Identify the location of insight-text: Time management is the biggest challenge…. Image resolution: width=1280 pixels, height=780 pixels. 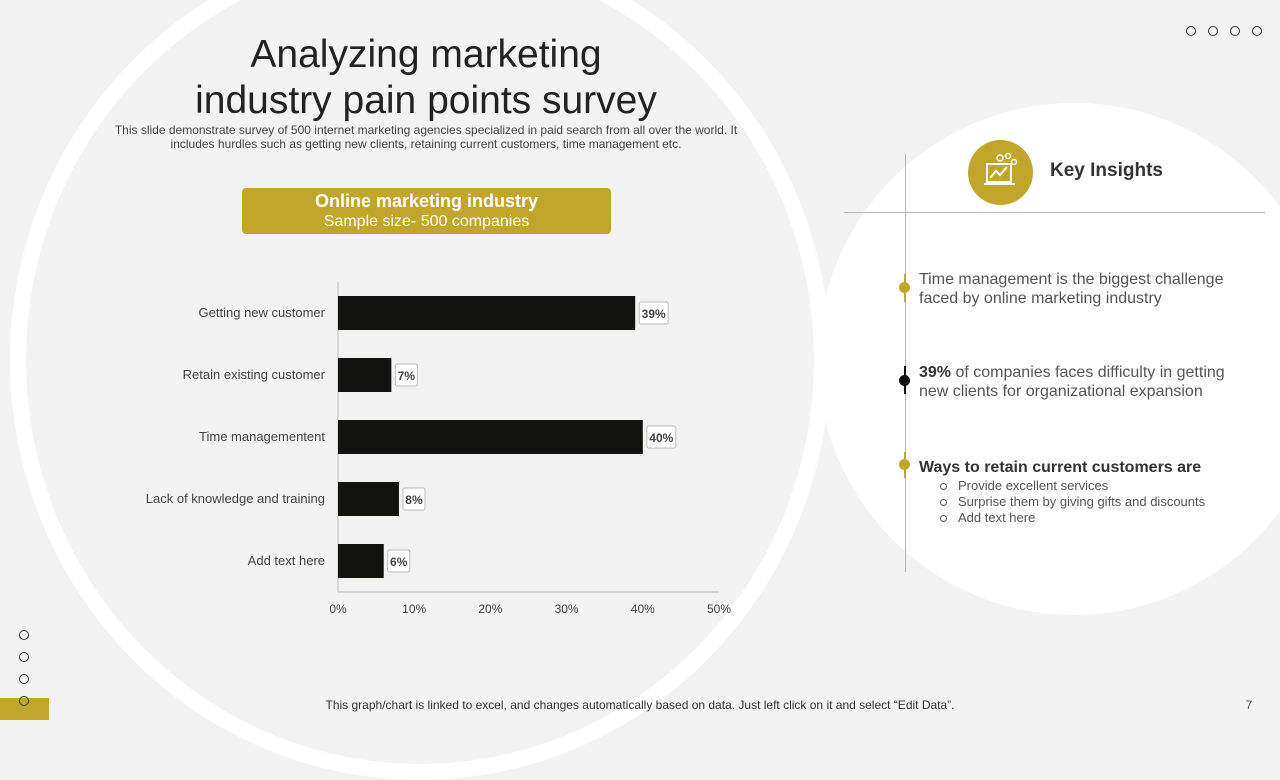
(1071, 289).